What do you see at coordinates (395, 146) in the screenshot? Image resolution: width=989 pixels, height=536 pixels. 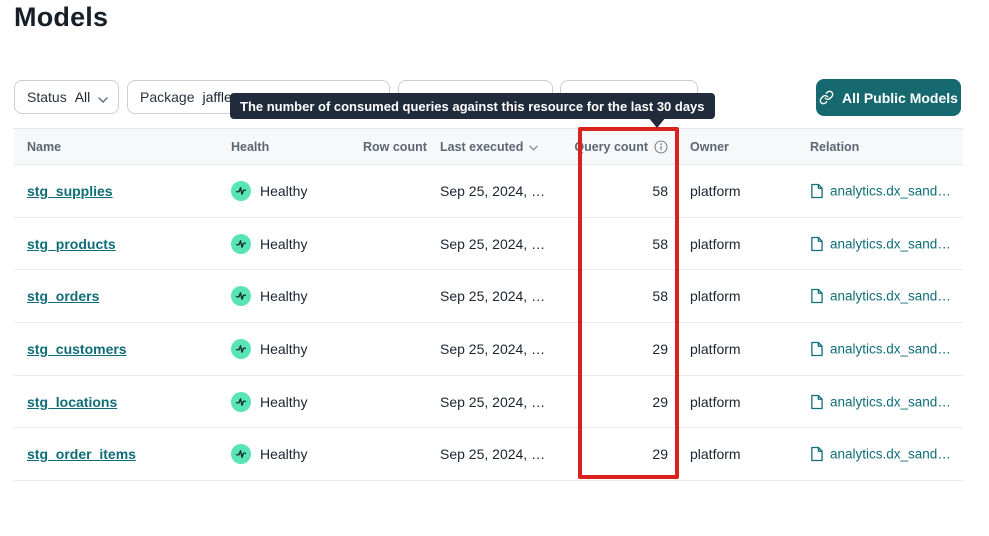 I see `column-header-row-count: Row count` at bounding box center [395, 146].